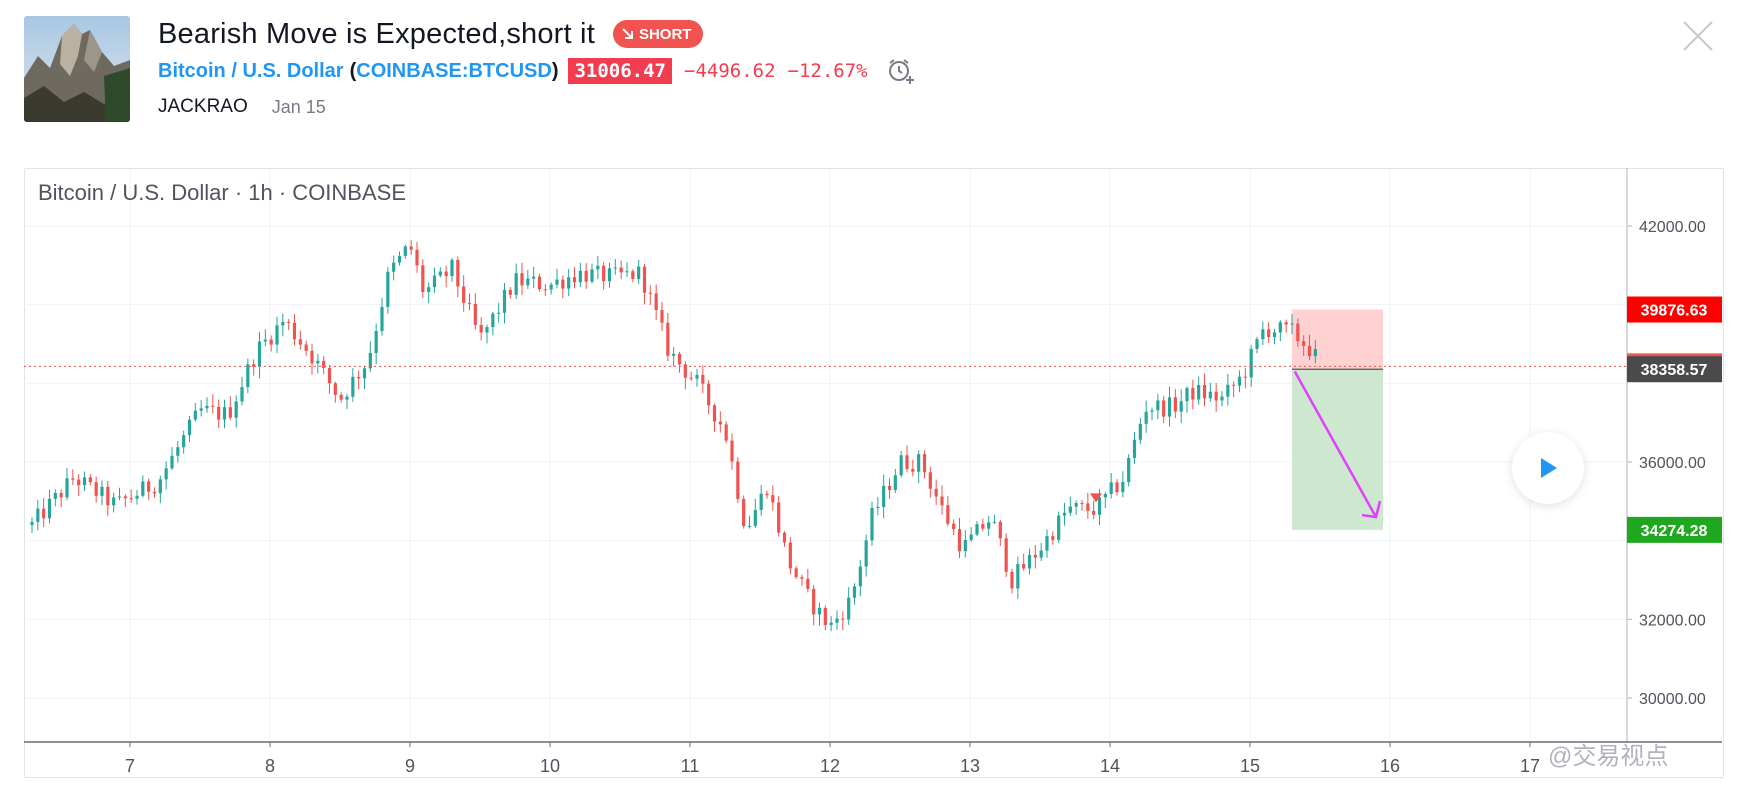 This screenshot has height=804, width=1747. I want to click on x-tick-label: 10, so click(550, 766).